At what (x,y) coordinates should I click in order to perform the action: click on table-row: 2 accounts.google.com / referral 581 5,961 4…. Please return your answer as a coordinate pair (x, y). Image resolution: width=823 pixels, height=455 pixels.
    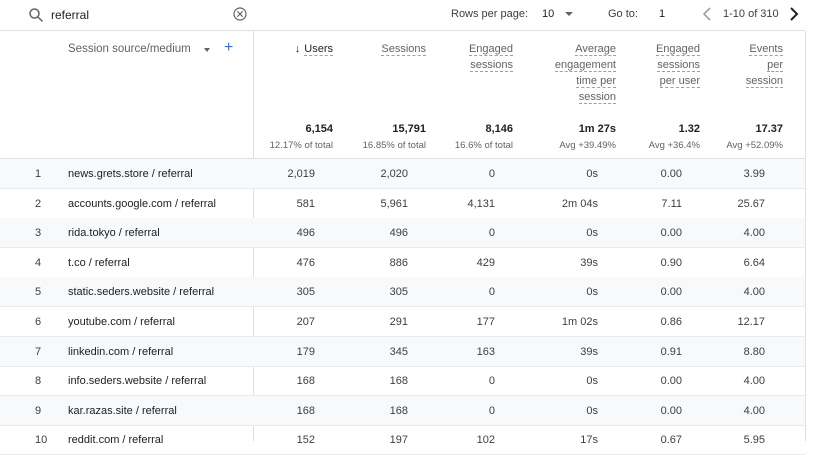
    Looking at the image, I should click on (402, 204).